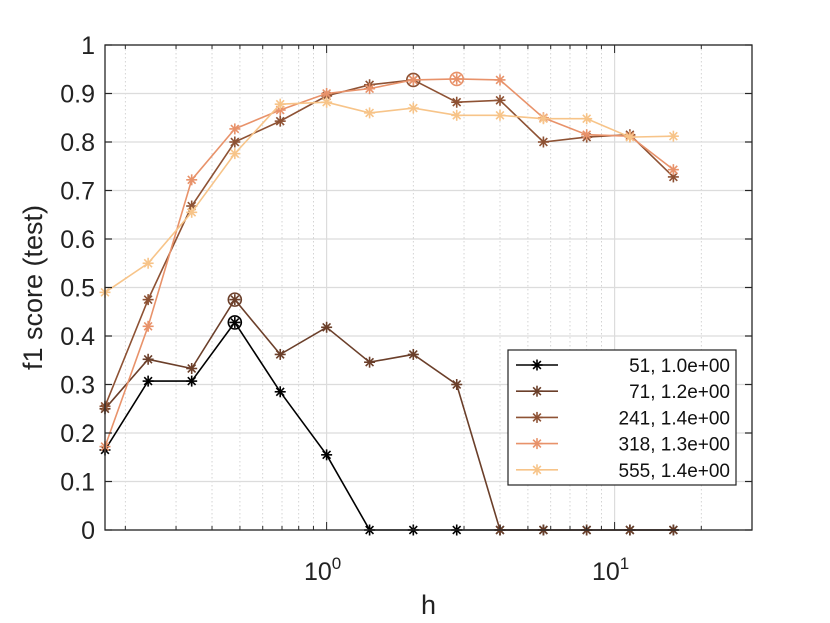 This screenshot has height=623, width=830. I want to click on y-tick-label: 0.3, so click(77, 386).